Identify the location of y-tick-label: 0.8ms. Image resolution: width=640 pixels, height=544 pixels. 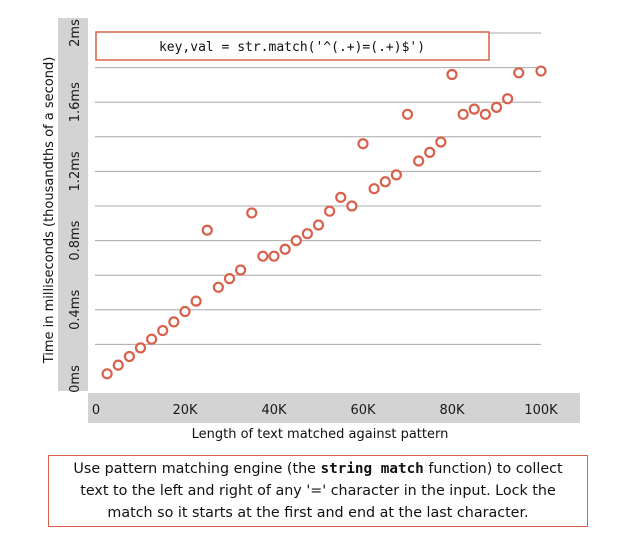
(75, 240).